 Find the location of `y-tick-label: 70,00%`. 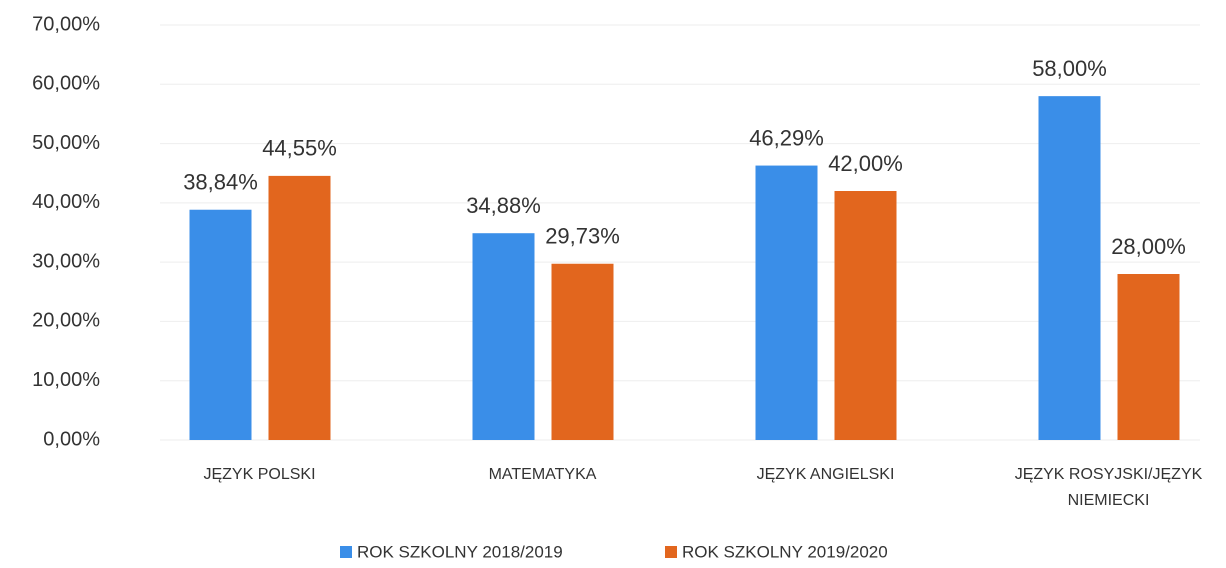

y-tick-label: 70,00% is located at coordinates (66, 24).